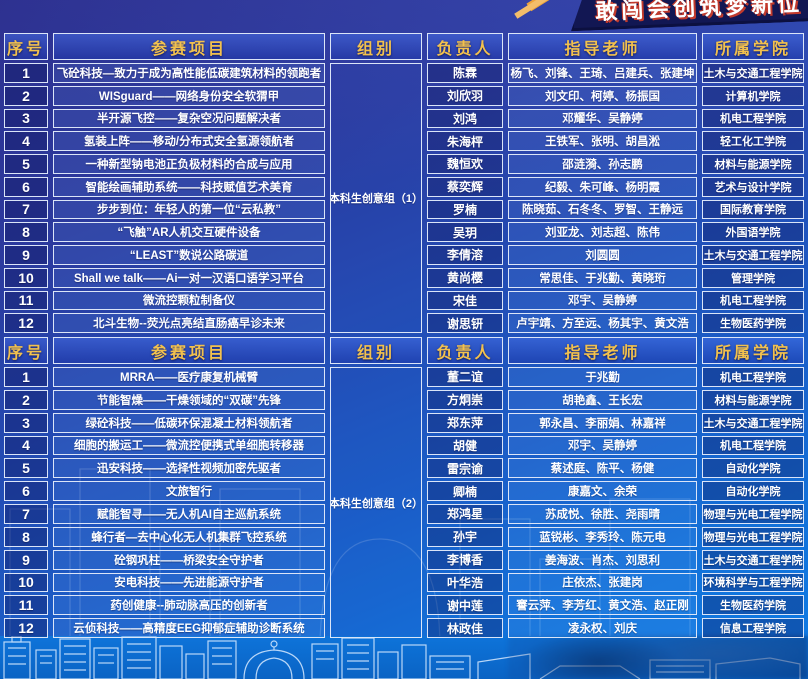 The height and width of the screenshot is (679, 808). Describe the element at coordinates (602, 582) in the screenshot. I see `row-advisors-cell: 庄依杰、张建岗` at that location.